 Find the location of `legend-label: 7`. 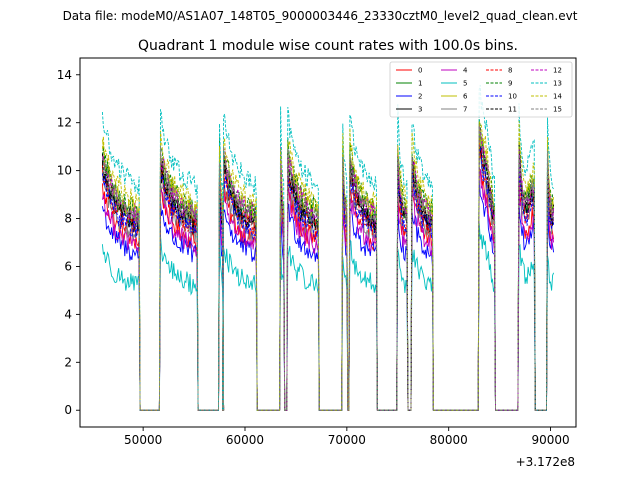

legend-label: 7 is located at coordinates (465, 110).